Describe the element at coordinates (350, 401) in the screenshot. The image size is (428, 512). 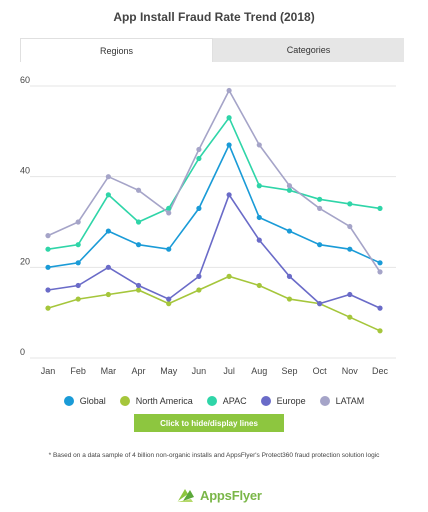
I see `legend-label: LATAM` at that location.